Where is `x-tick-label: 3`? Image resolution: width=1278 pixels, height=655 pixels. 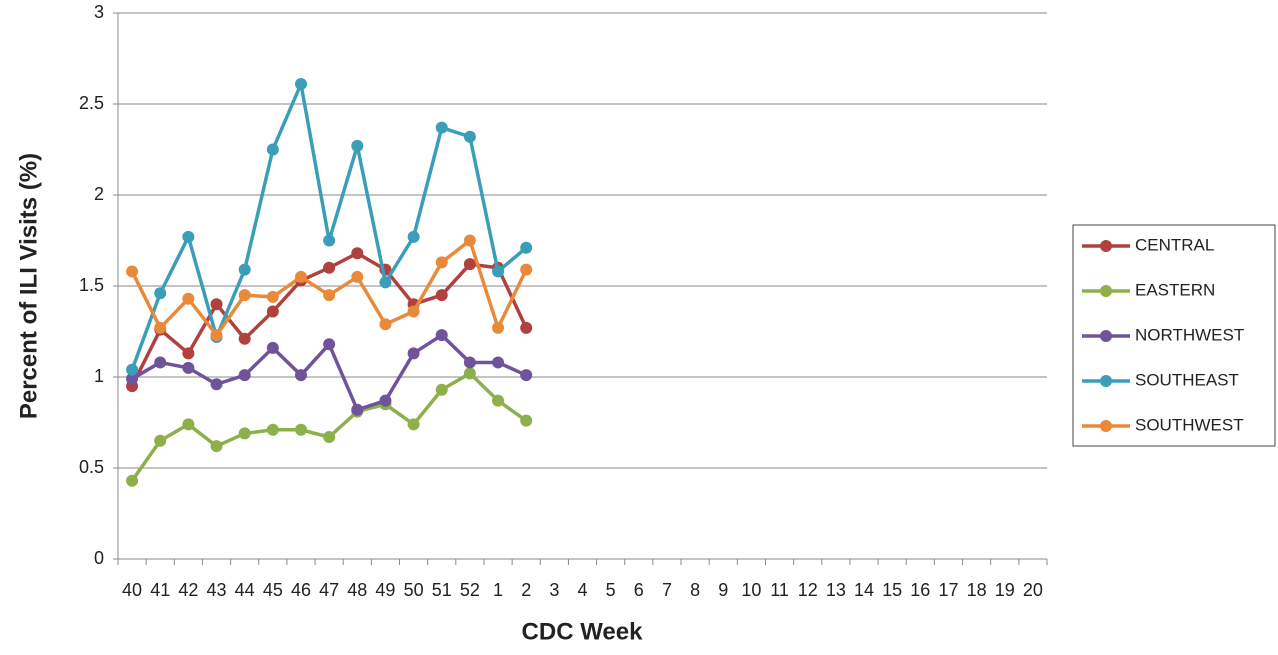 x-tick-label: 3 is located at coordinates (554, 590).